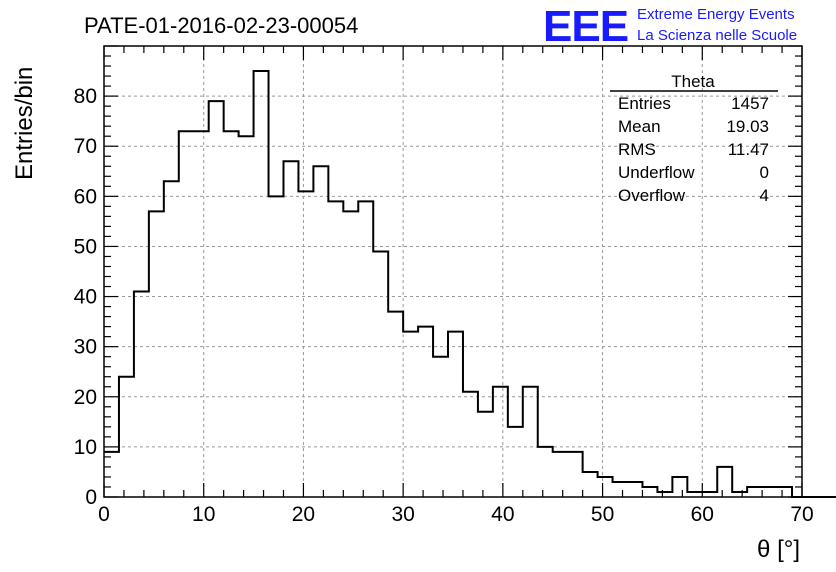  What do you see at coordinates (402, 514) in the screenshot?
I see `x-tick-label: 30` at bounding box center [402, 514].